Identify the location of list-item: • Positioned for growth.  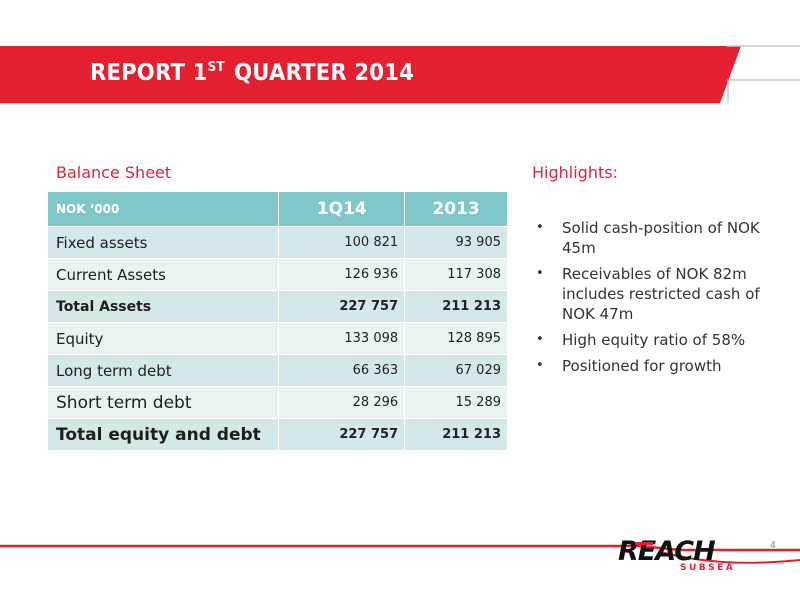
(629, 366).